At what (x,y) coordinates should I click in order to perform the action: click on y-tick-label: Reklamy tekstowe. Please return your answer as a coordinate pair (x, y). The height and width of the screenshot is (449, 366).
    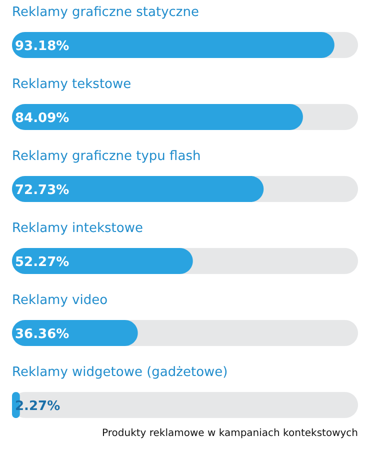
    Looking at the image, I should click on (72, 84).